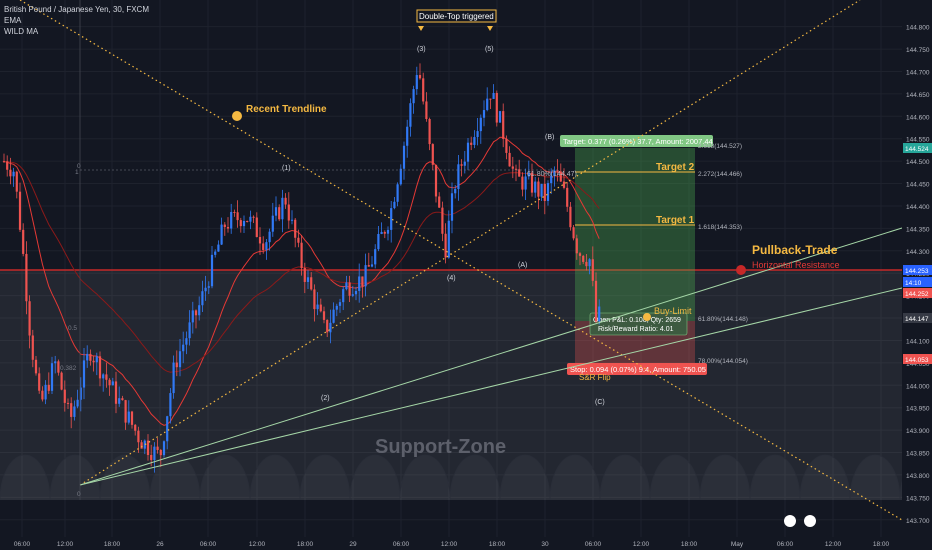 The height and width of the screenshot is (550, 932). I want to click on target2-label: Target 2, so click(675, 167).